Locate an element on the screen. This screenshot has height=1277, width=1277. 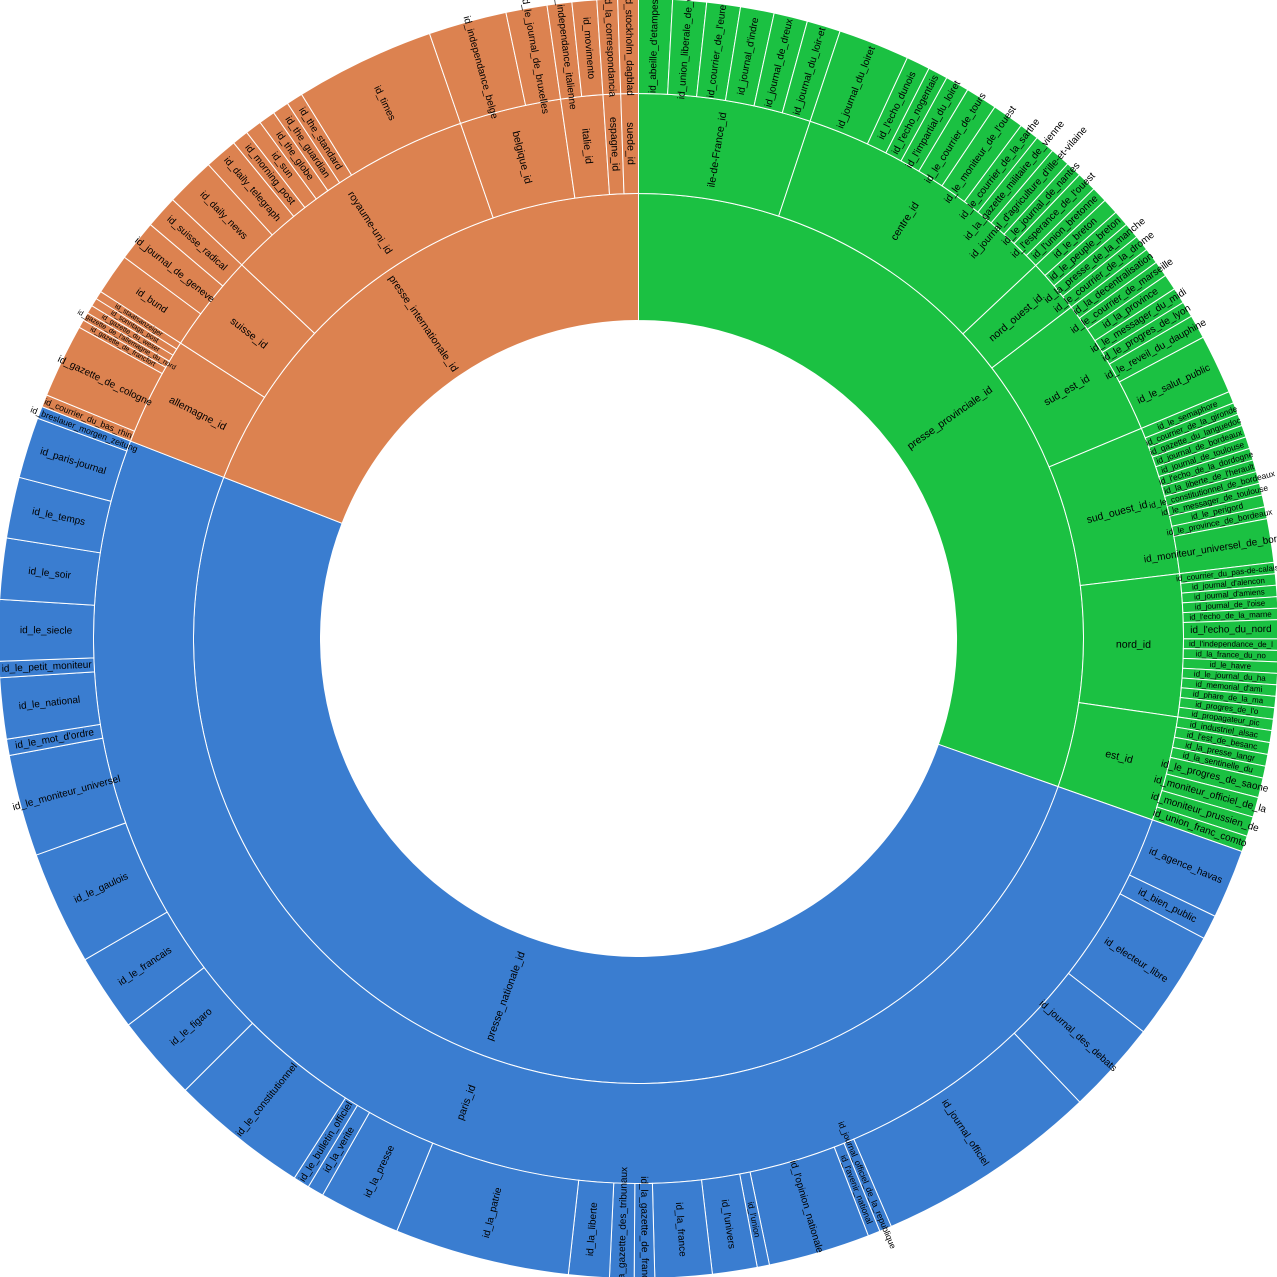
label-id-la-gazette-de-france: id_la_gazette_de_france is located at coordinates (644, 1226).